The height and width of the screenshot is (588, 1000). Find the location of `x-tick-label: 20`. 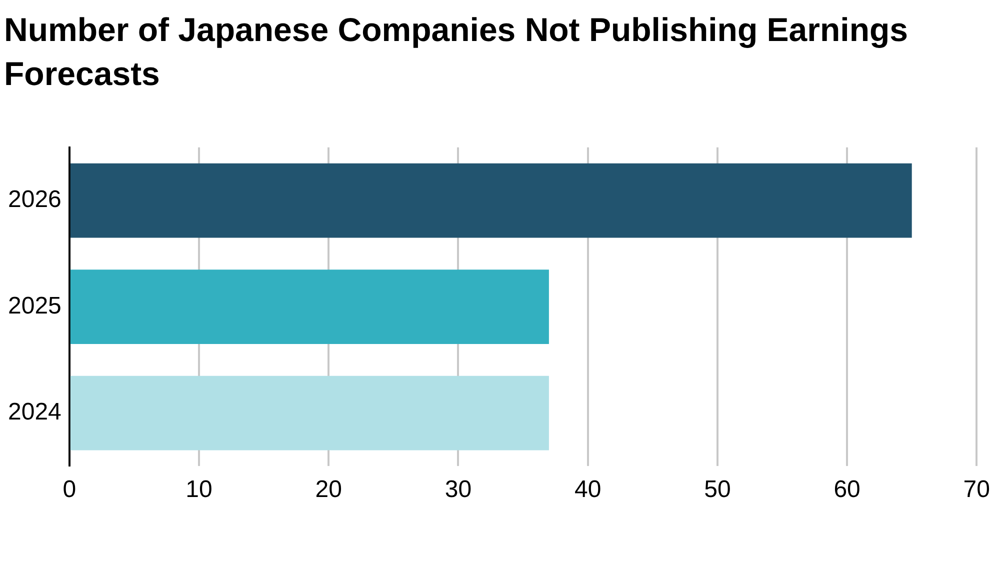

x-tick-label: 20 is located at coordinates (328, 490).